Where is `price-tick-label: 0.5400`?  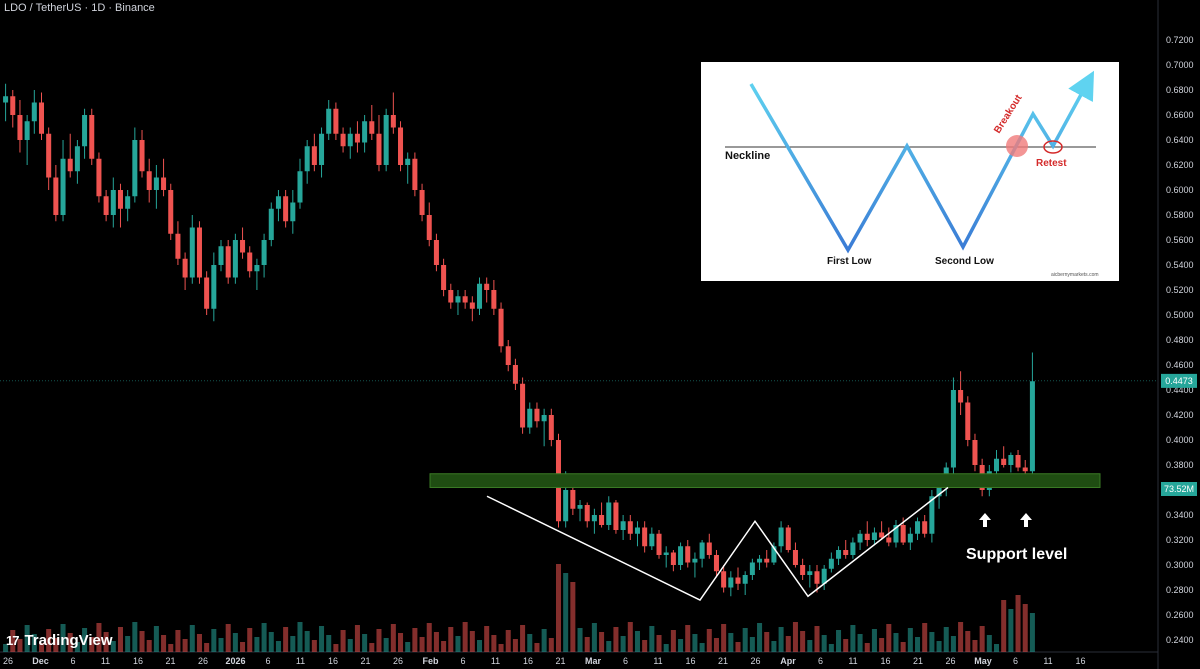
price-tick-label: 0.5400 is located at coordinates (1180, 265).